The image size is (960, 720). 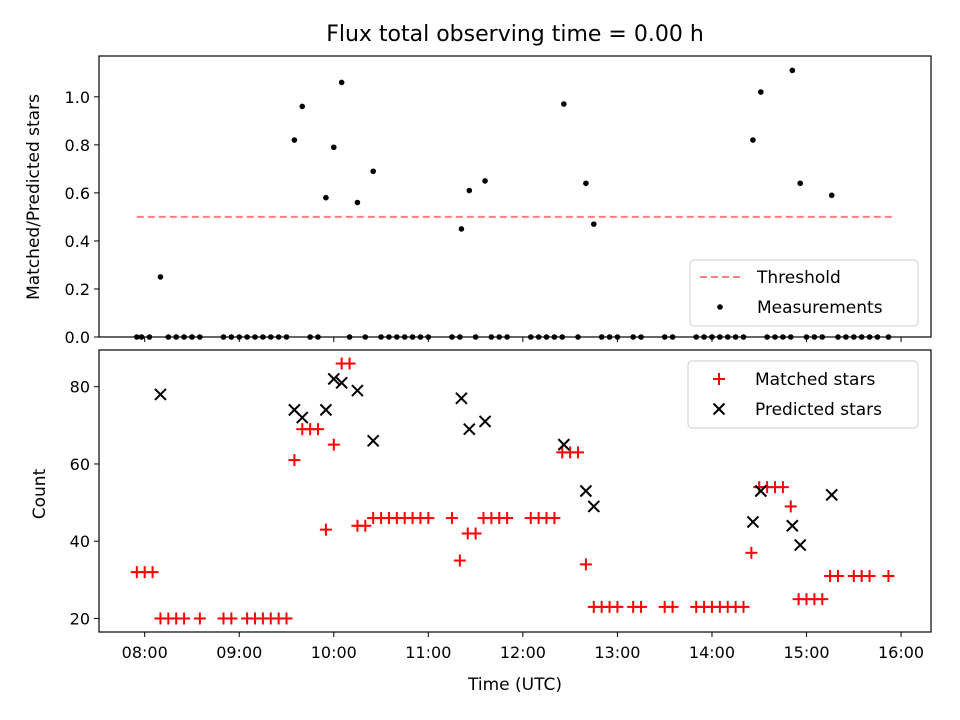 What do you see at coordinates (77, 337) in the screenshot?
I see `top-y-tick-label: 0.0` at bounding box center [77, 337].